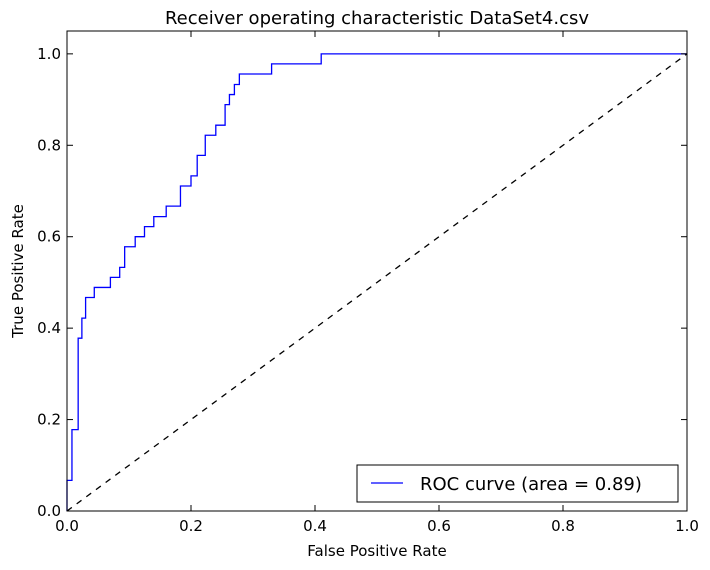 The width and height of the screenshot is (710, 570). Describe the element at coordinates (49, 328) in the screenshot. I see `y-tick-label: 0.4` at that location.